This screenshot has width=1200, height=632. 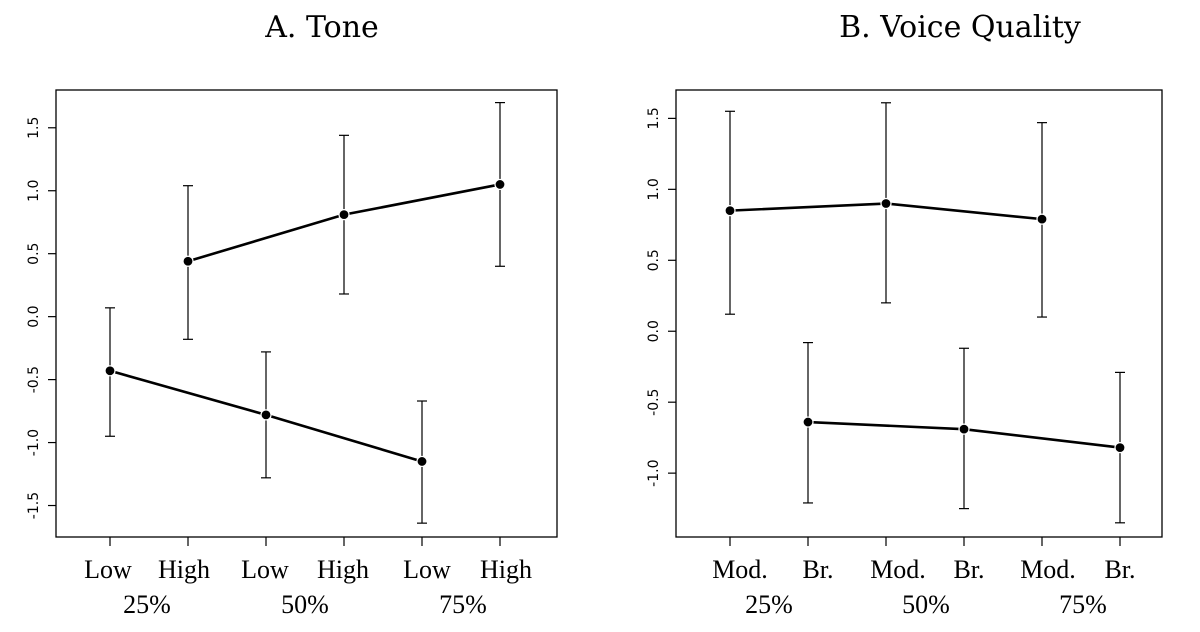 I want to click on y-tick-label-b: 0.5, so click(x=654, y=260).